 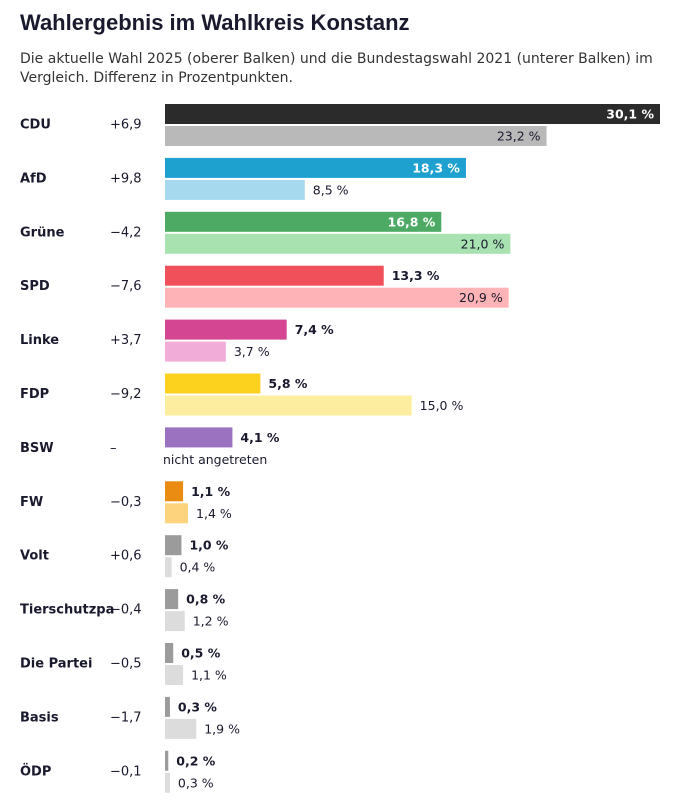 I want to click on difference-label: −4,2, so click(x=126, y=232).